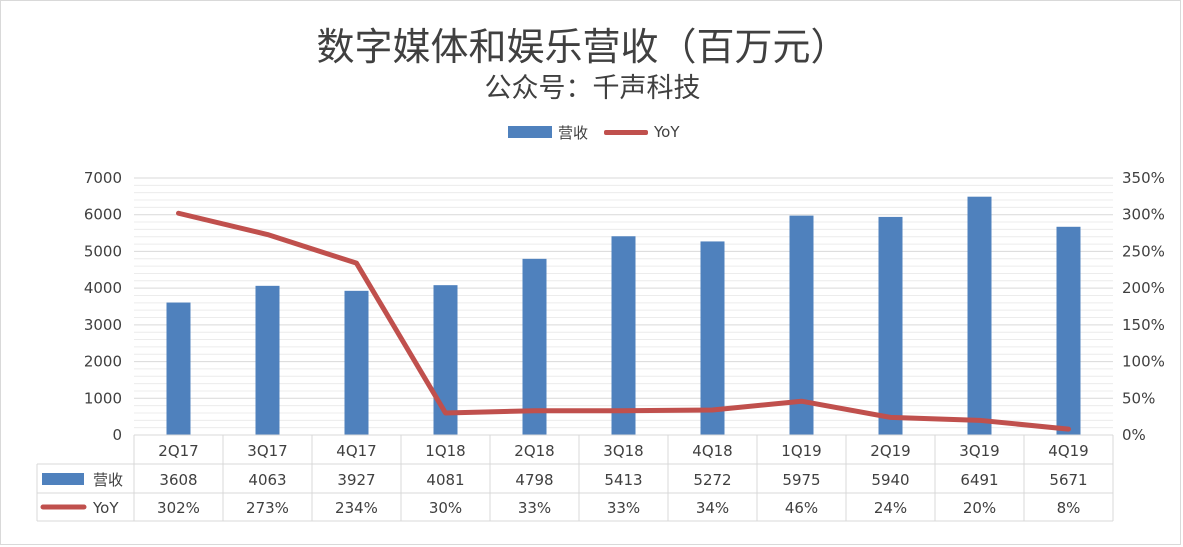 This screenshot has height=547, width=1183. What do you see at coordinates (103, 215) in the screenshot?
I see `y-left-tick-label: 6000` at bounding box center [103, 215].